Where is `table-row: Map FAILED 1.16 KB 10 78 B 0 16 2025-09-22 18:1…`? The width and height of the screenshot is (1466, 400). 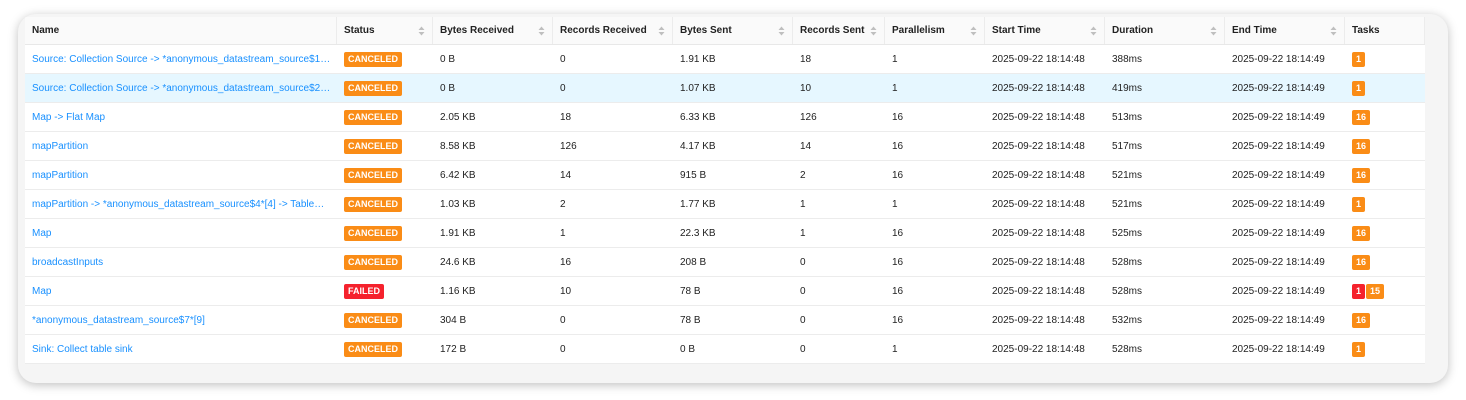 table-row: Map FAILED 1.16 KB 10 78 B 0 16 2025-09-22 18:1… is located at coordinates (725, 291).